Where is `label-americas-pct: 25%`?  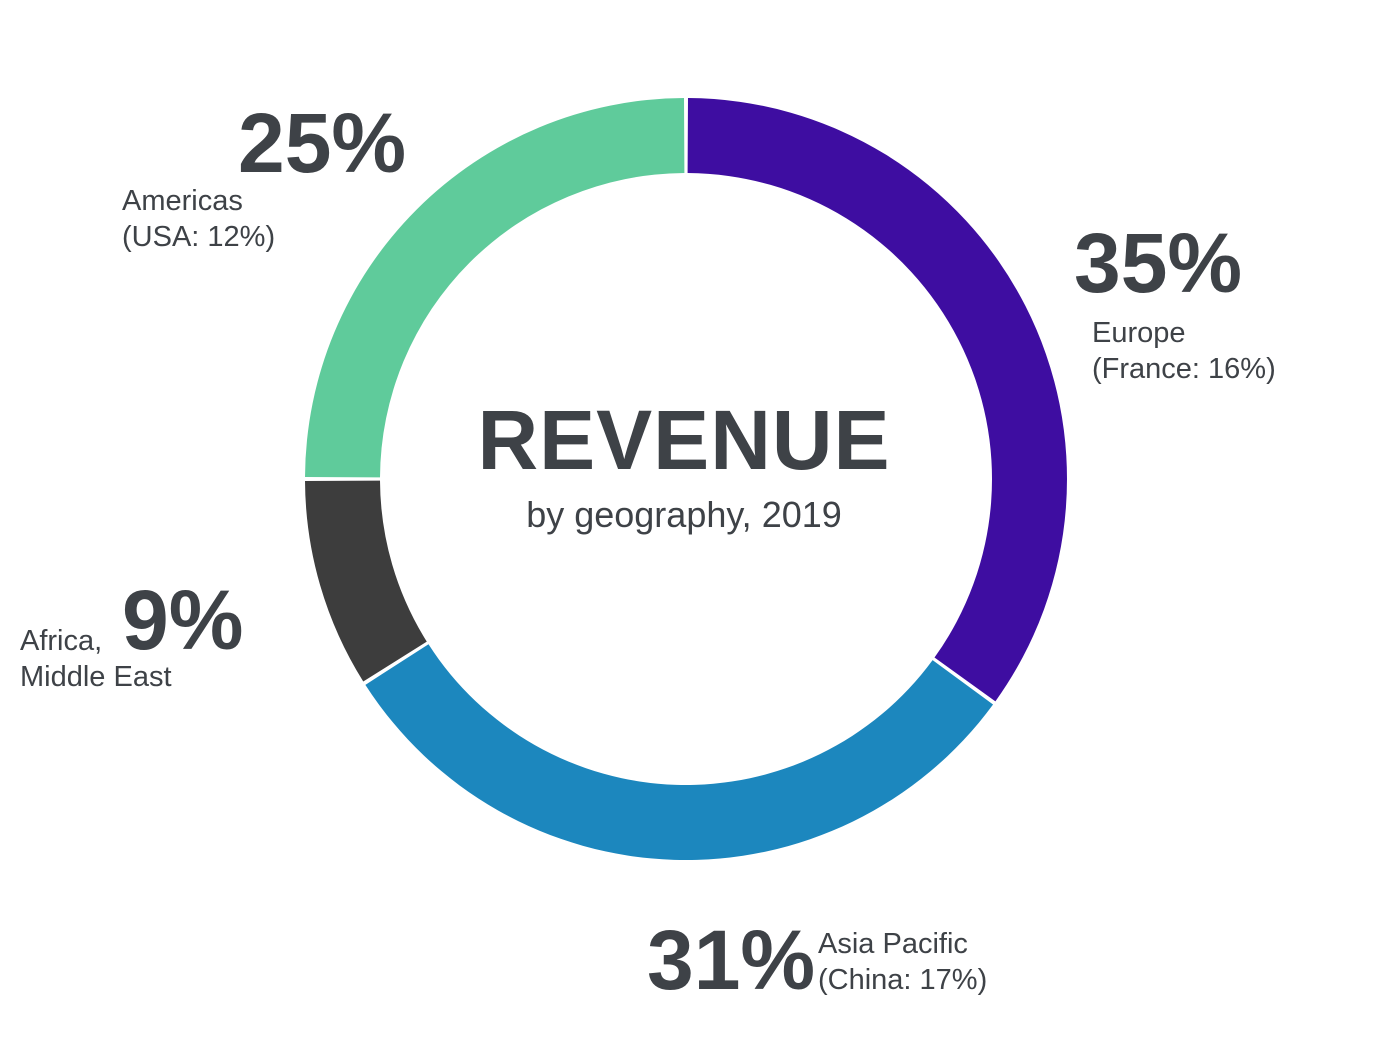 label-americas-pct: 25% is located at coordinates (322, 143).